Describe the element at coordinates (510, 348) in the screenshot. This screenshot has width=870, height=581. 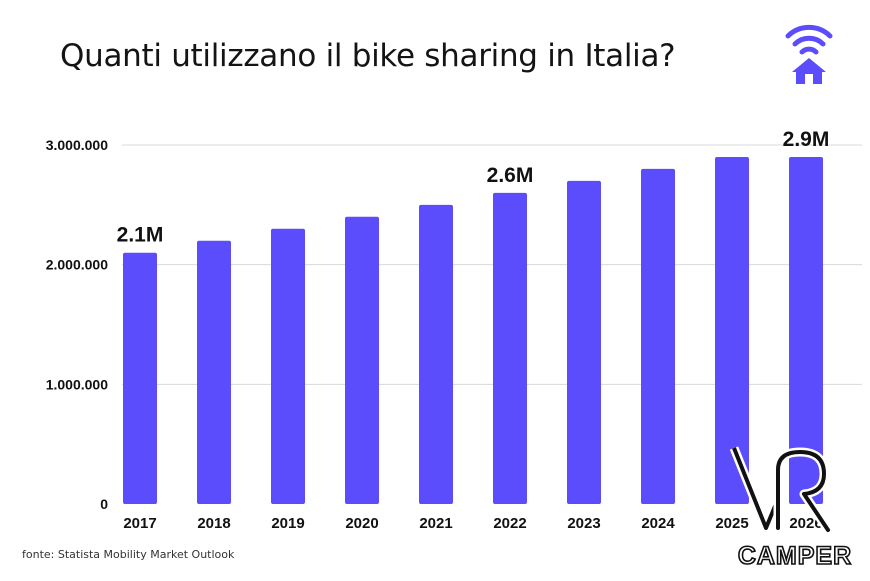
I see `bar-2022` at that location.